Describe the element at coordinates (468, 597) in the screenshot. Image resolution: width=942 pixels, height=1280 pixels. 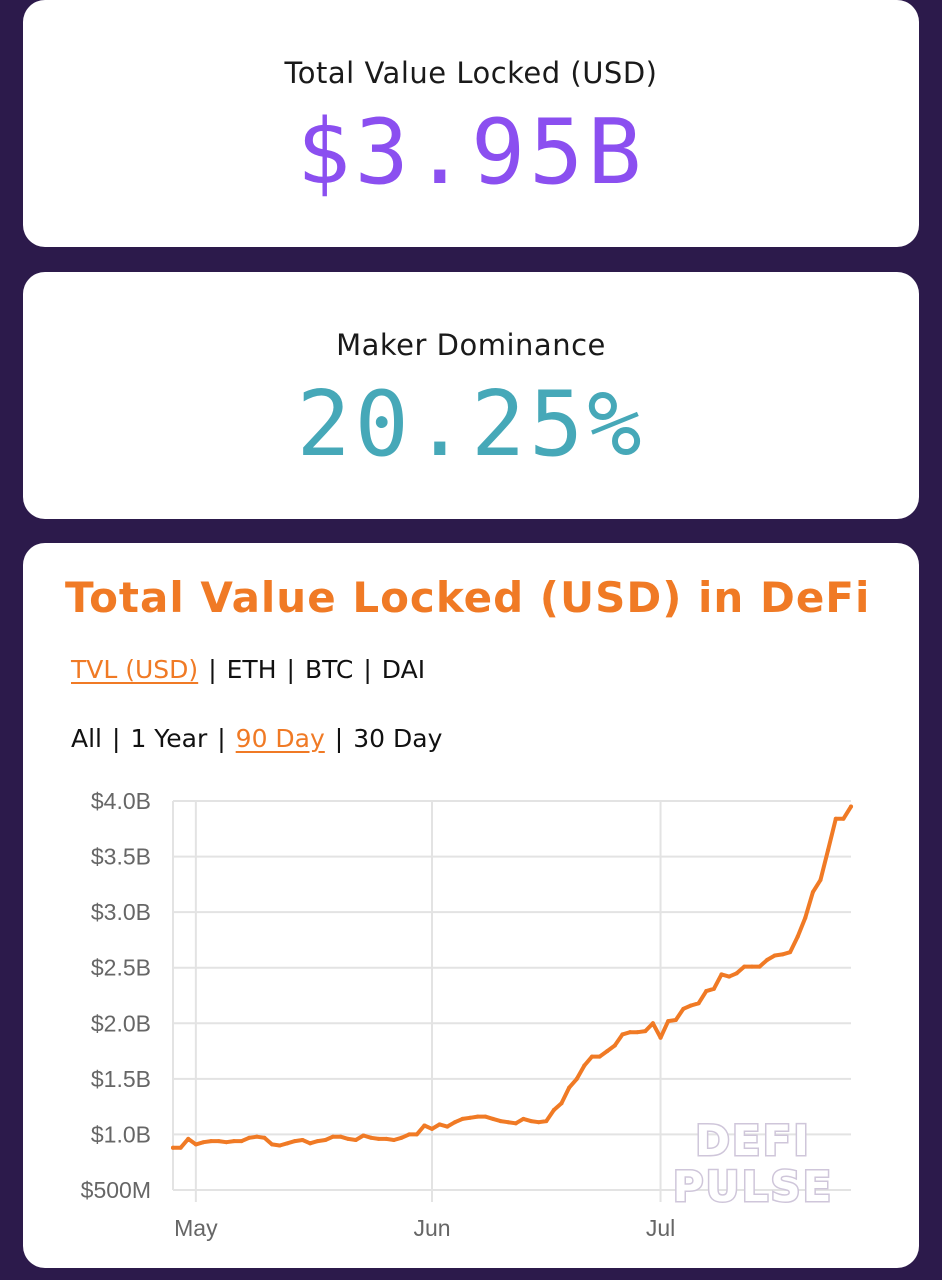
I see `chart-title: Total Value Locked (USD) in DeFi` at that location.